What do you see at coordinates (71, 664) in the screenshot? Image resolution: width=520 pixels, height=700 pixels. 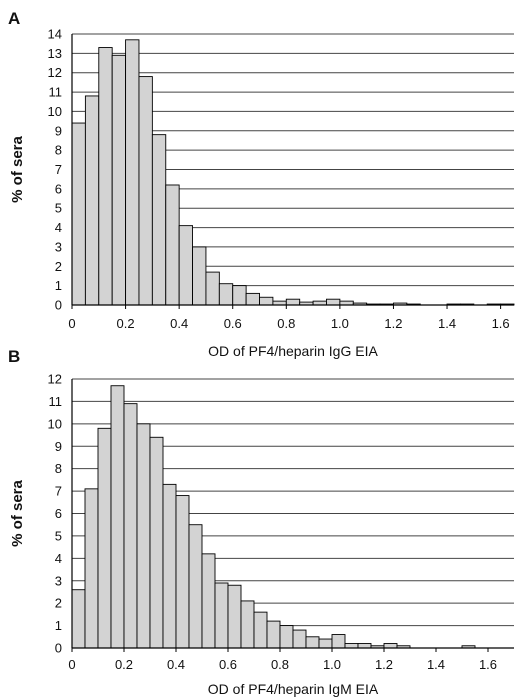 I see `panel-b-x-tick-label: 0` at bounding box center [71, 664].